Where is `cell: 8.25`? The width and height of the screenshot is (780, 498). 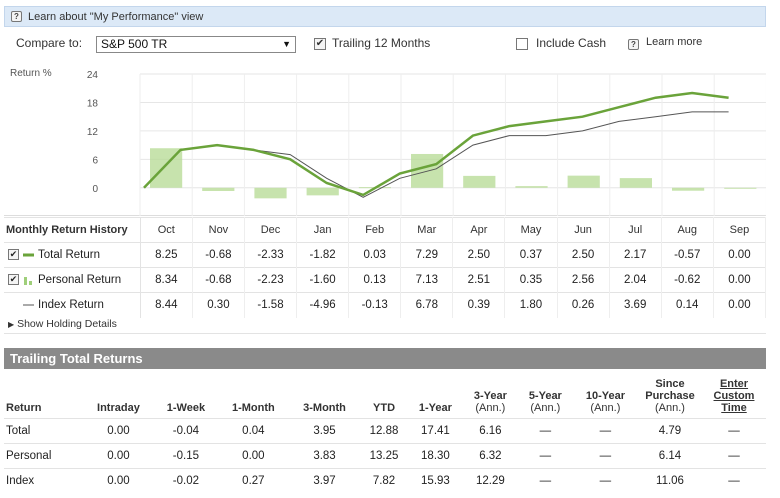
cell: 8.25 is located at coordinates (166, 255).